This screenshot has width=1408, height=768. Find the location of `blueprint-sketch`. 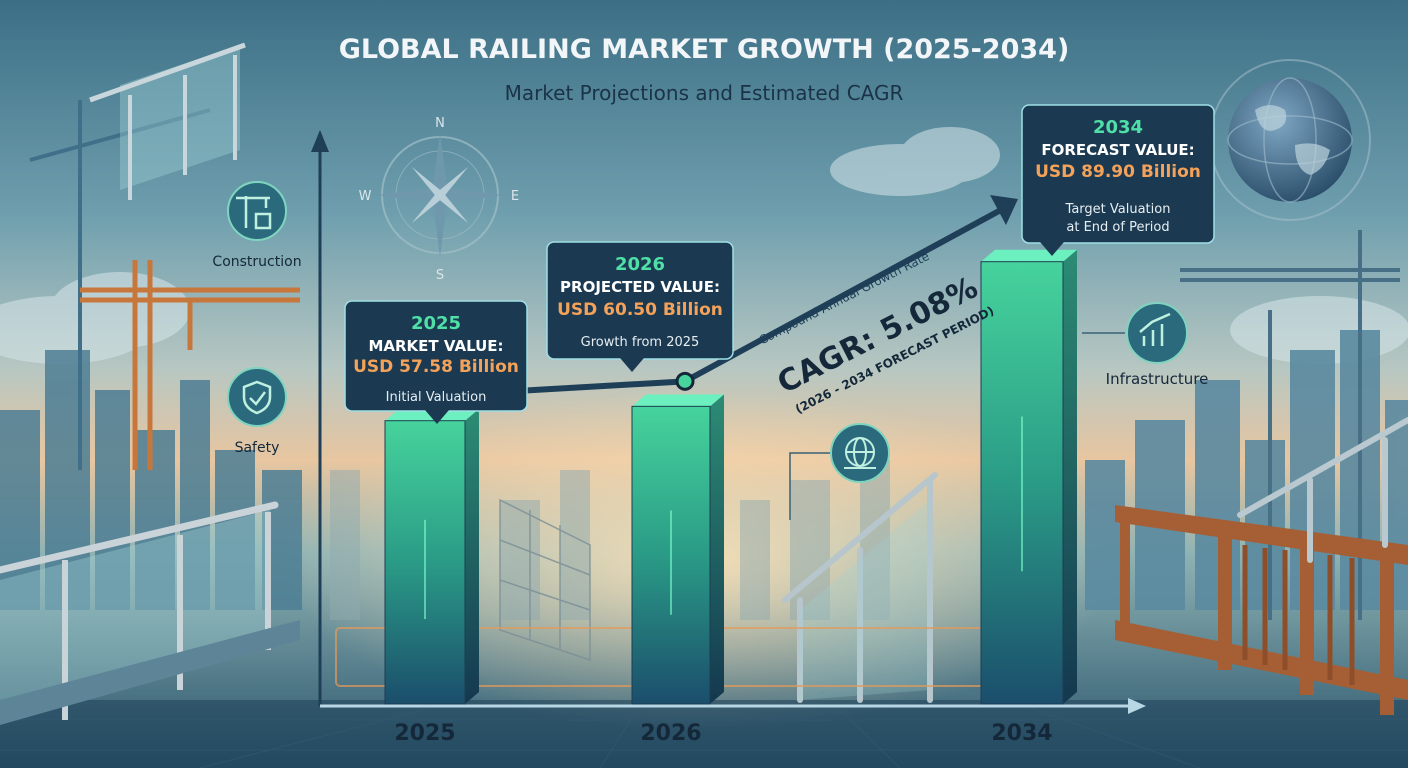

blueprint-sketch is located at coordinates (545, 580).